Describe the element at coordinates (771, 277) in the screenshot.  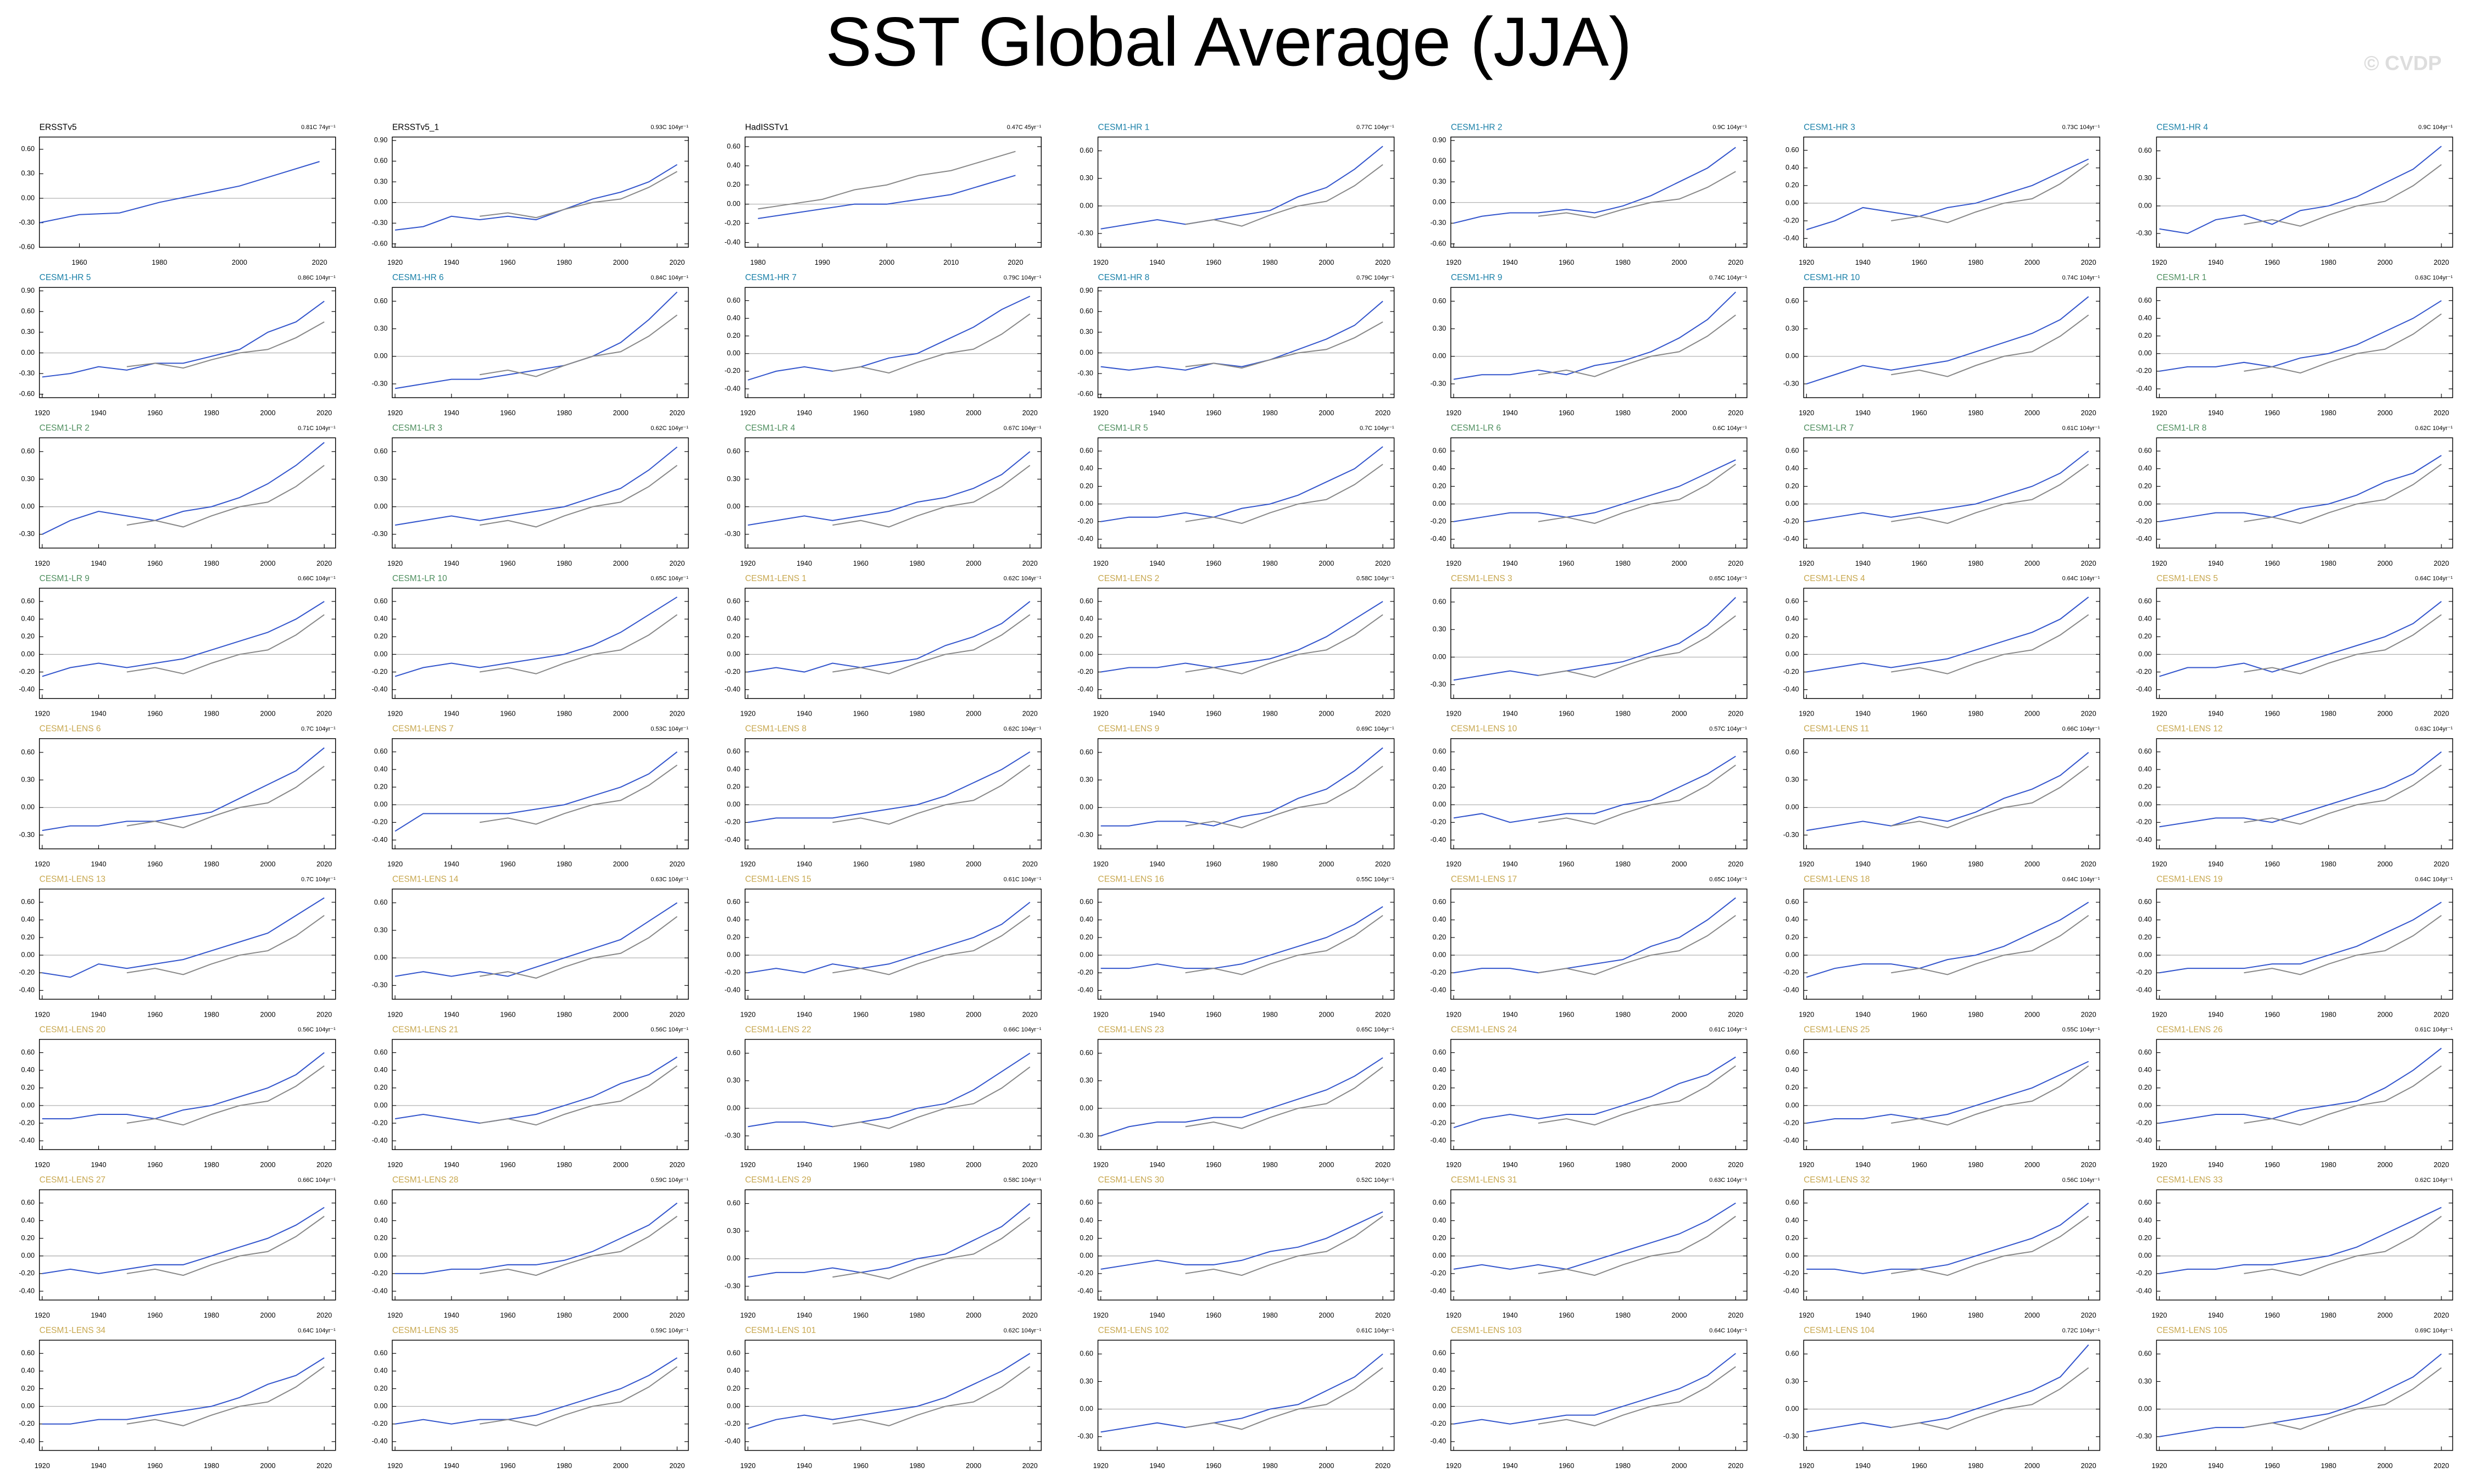
I see `panel-title: CESM1-HR 7` at that location.